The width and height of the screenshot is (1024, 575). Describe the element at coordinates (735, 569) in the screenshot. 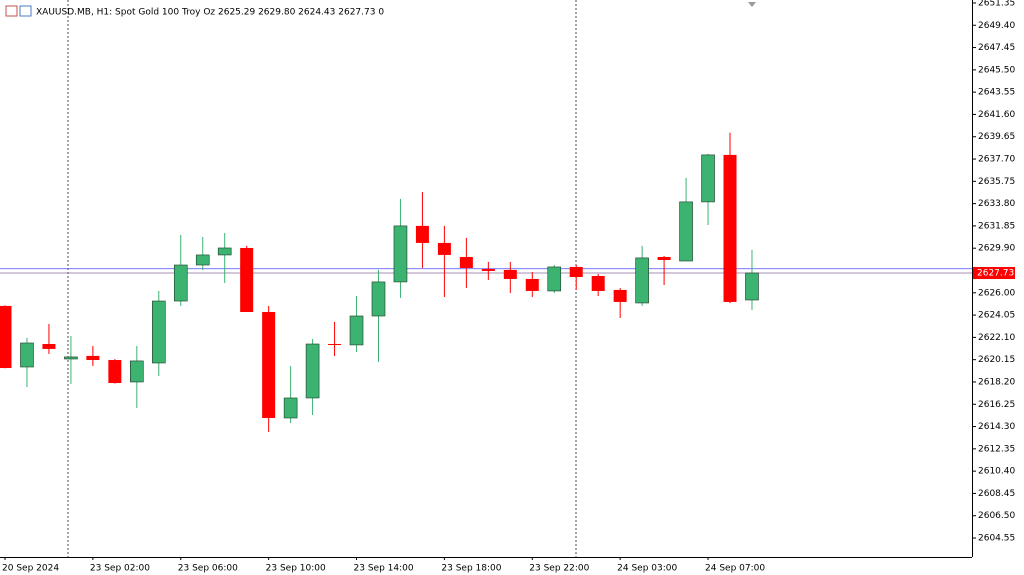

I see `x-tick-label: 24 Sep 07:00` at that location.